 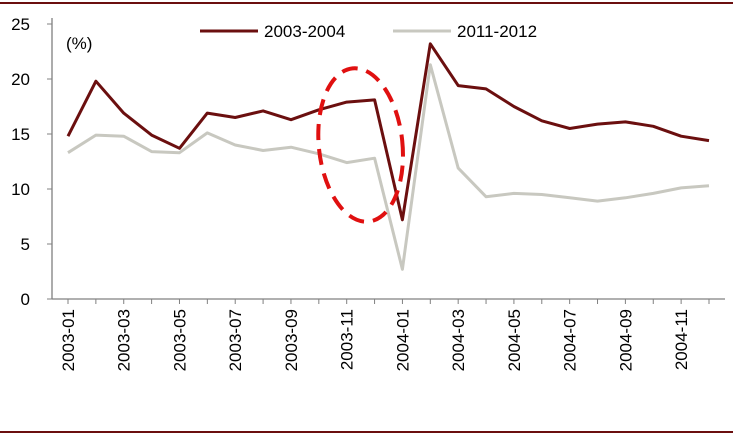 I want to click on x-tick-label: 2004-09, so click(x=625, y=340).